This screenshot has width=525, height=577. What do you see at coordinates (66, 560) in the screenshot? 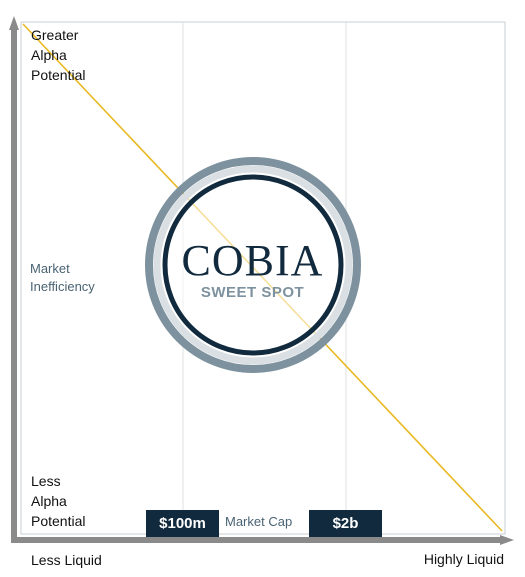
I see `less-liquid-label: Less Liquid` at bounding box center [66, 560].